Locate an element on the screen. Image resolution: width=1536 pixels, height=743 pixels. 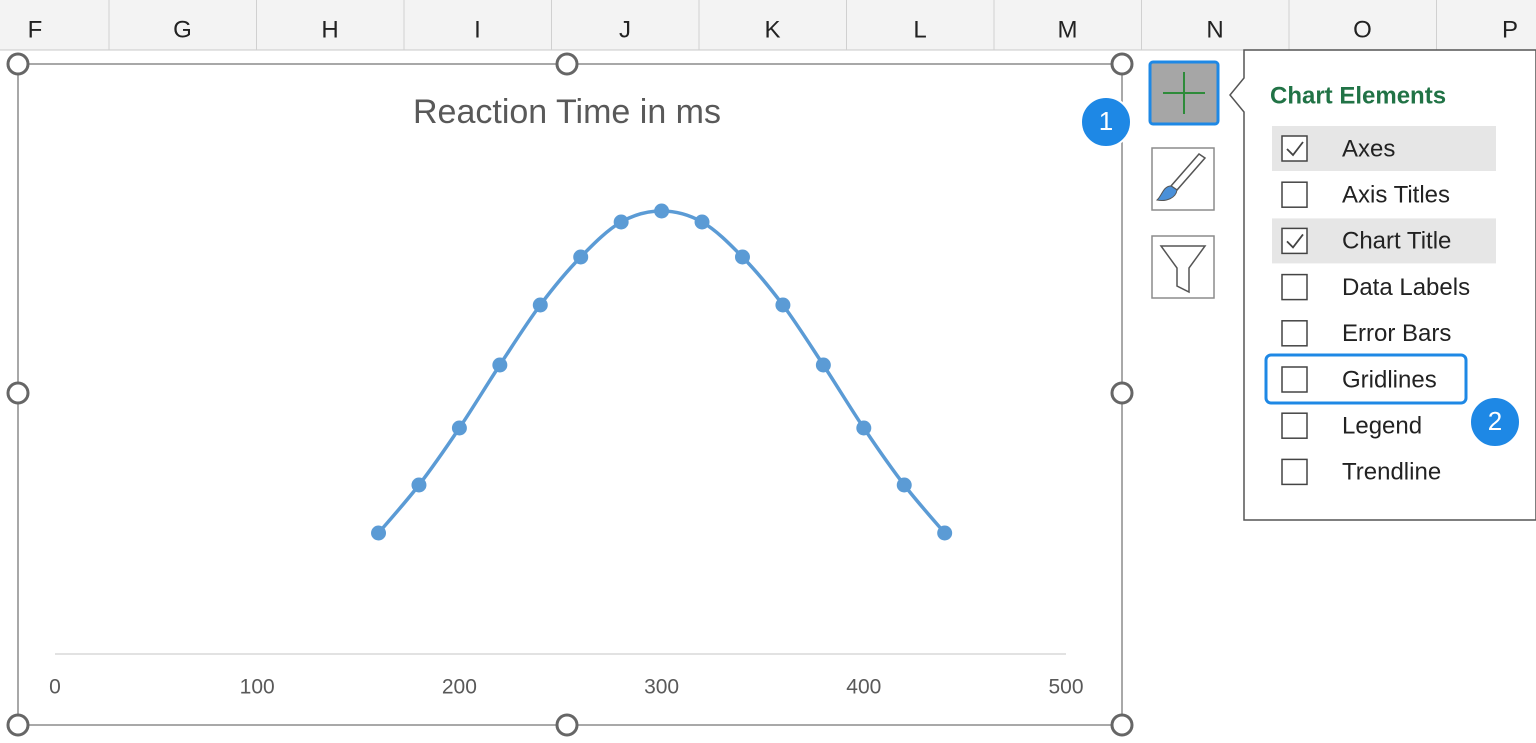
chart-title: Reaction Time in ms is located at coordinates (567, 112).